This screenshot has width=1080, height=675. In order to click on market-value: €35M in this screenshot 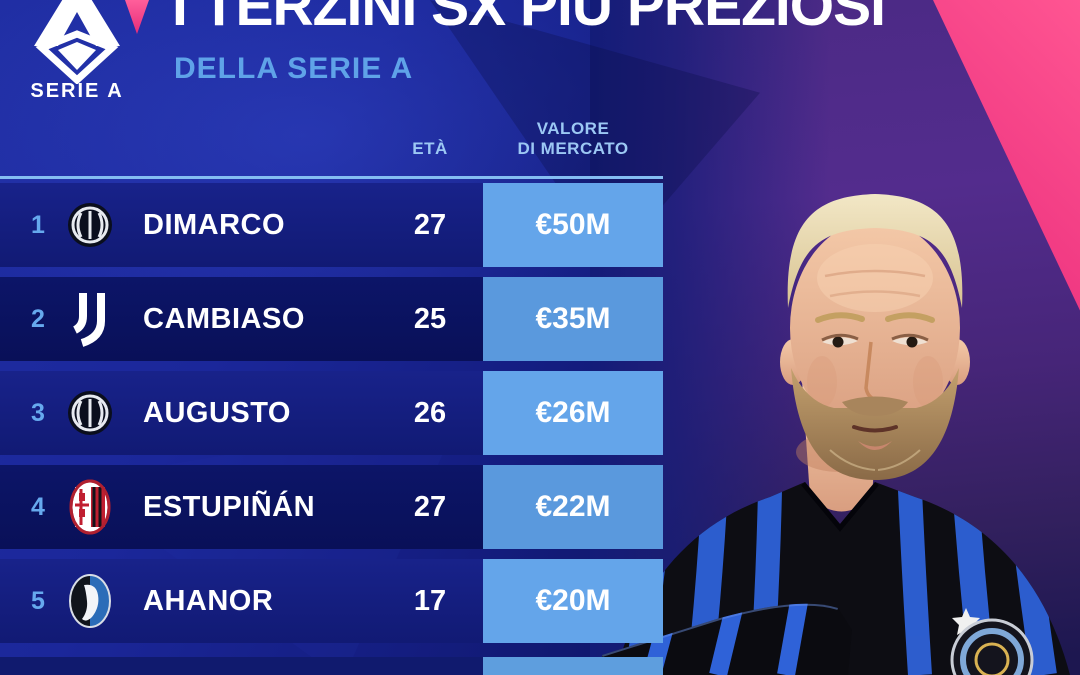, I will do `click(573, 318)`.